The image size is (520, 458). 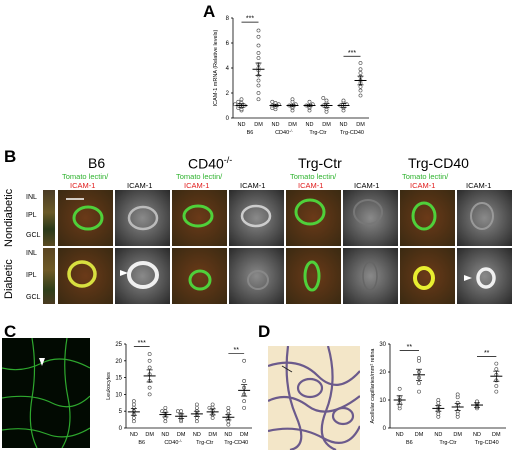 What do you see at coordinates (216, 67) in the screenshot?
I see `y-axis-label: ICAM-1 mRNA (Relative levels)` at bounding box center [216, 67].